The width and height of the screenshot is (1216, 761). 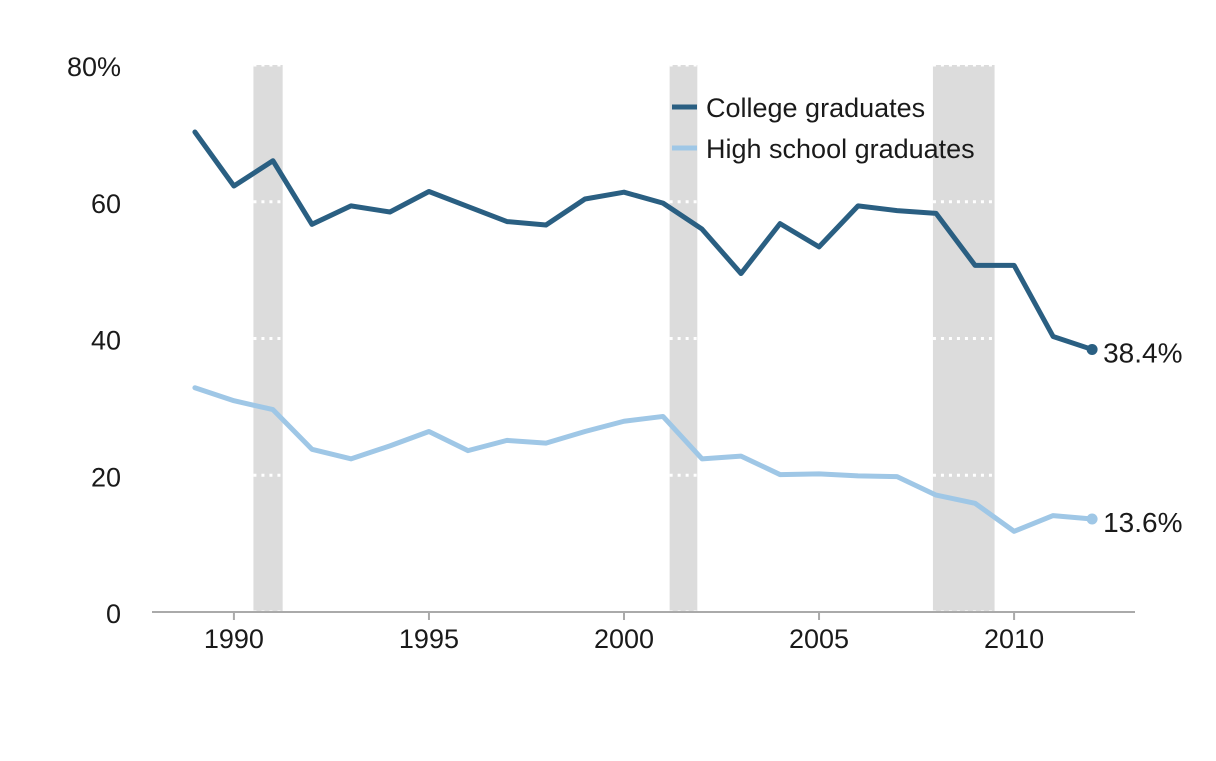 What do you see at coordinates (1142, 352) in the screenshot?
I see `series-end-label: 38.4%` at bounding box center [1142, 352].